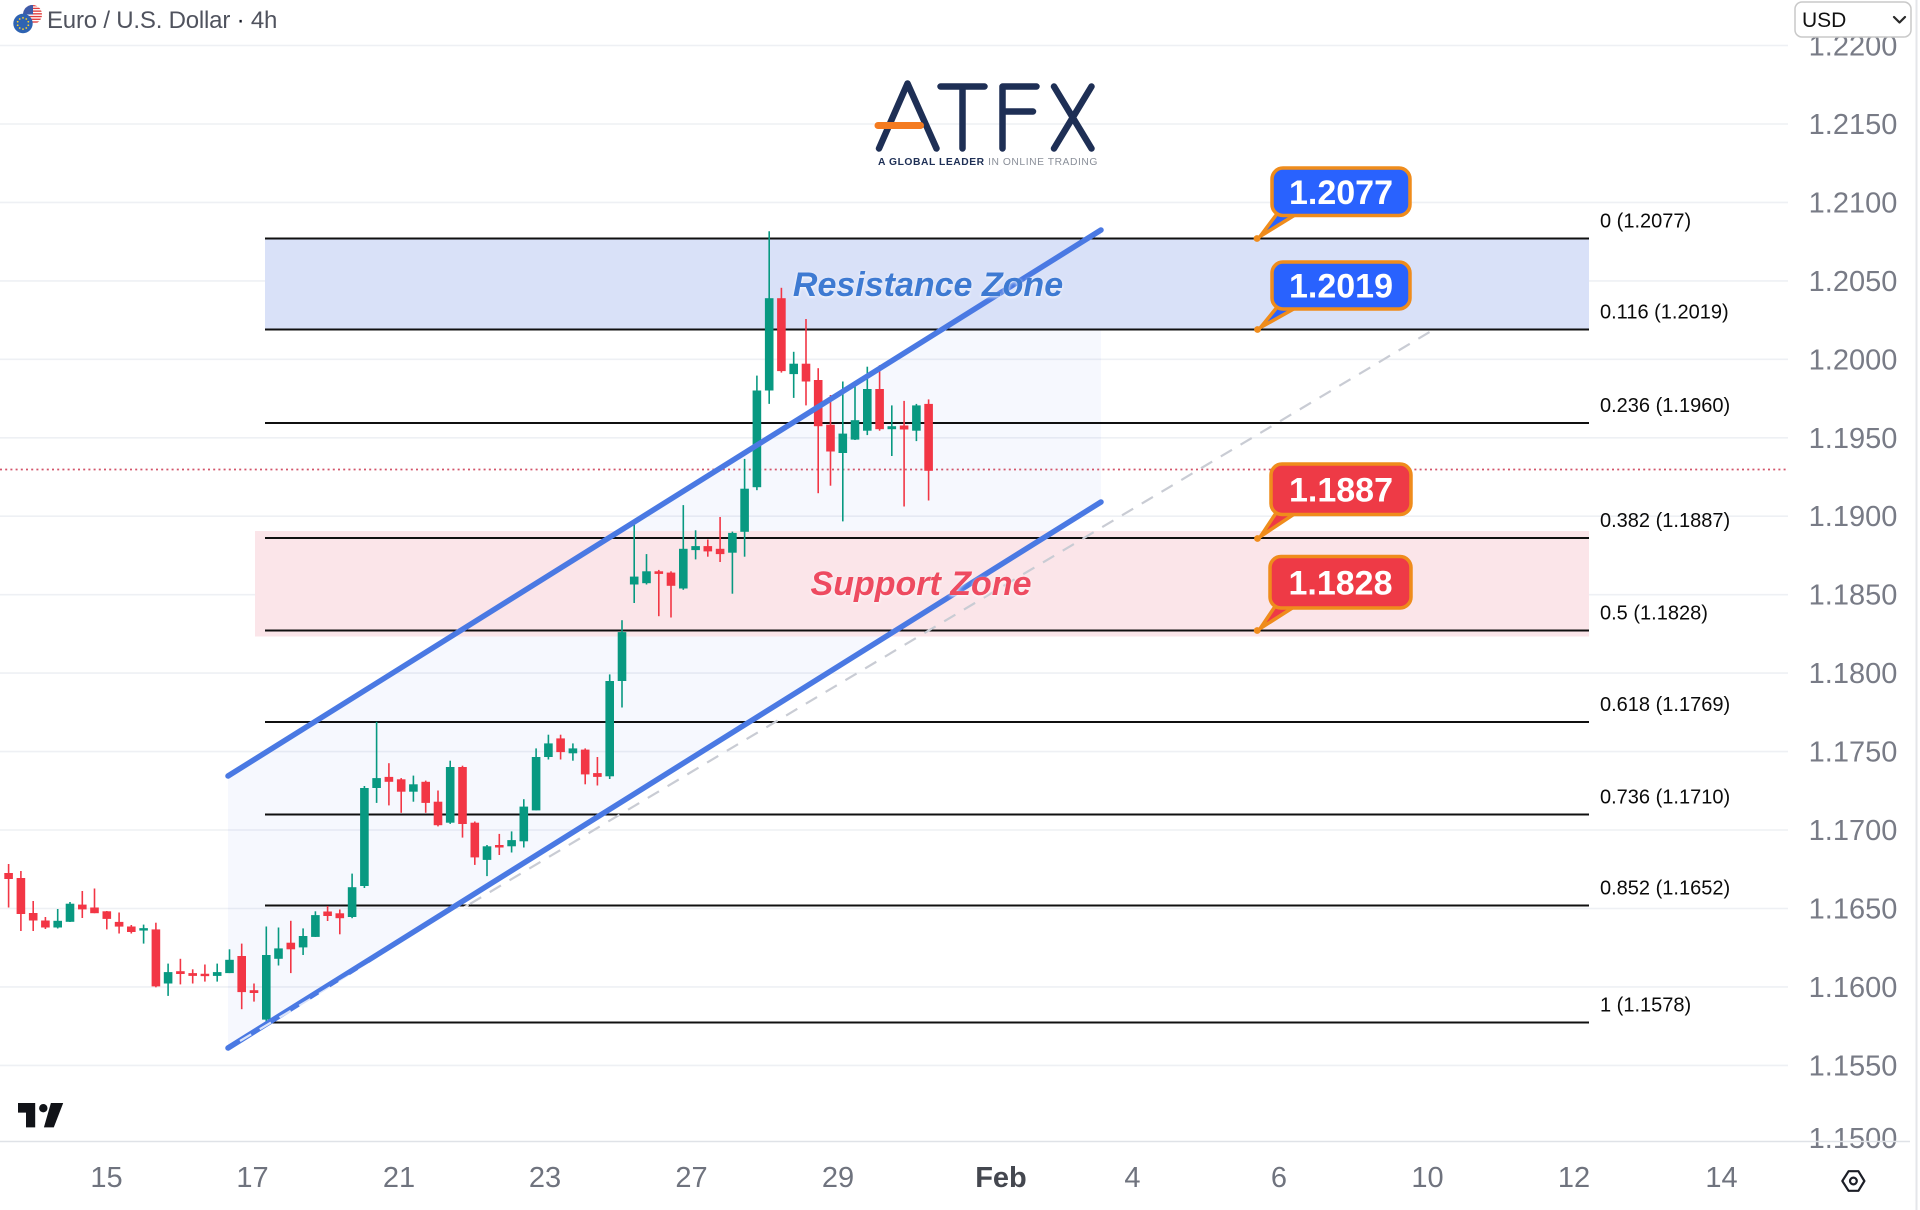 The width and height of the screenshot is (1920, 1210). I want to click on svg-text: 1.1600, so click(1853, 988).